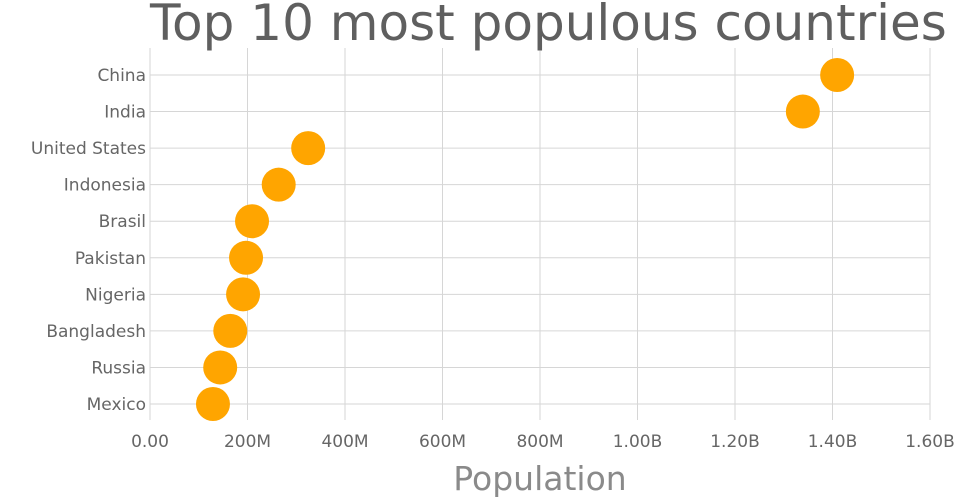  What do you see at coordinates (930, 442) in the screenshot?
I see `x-tick-label: 1.60B` at bounding box center [930, 442].